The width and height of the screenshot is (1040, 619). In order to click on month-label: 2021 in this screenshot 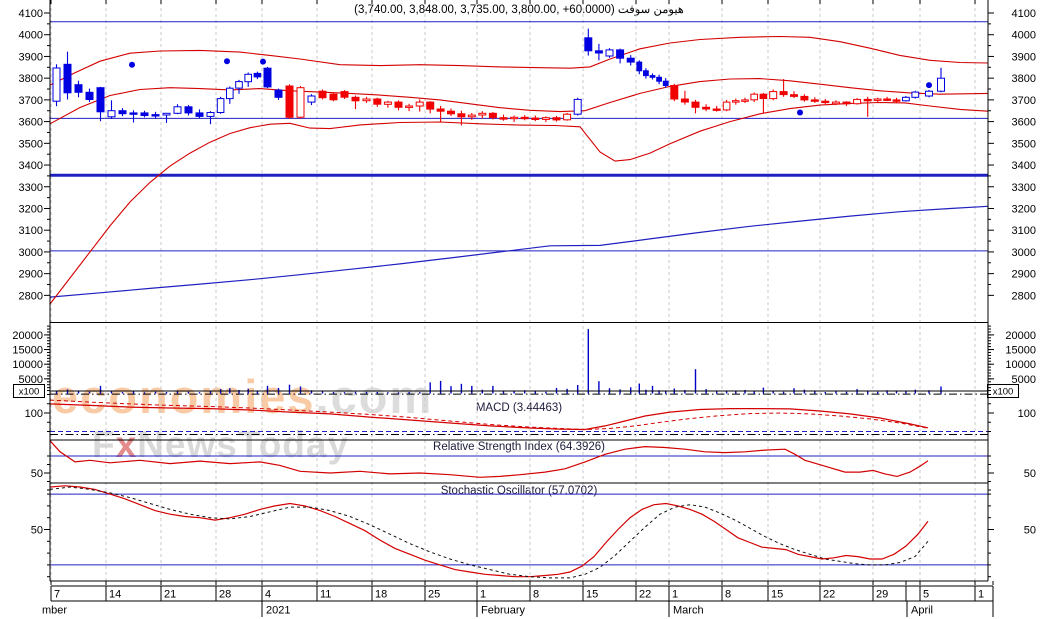, I will do `click(278, 611)`.